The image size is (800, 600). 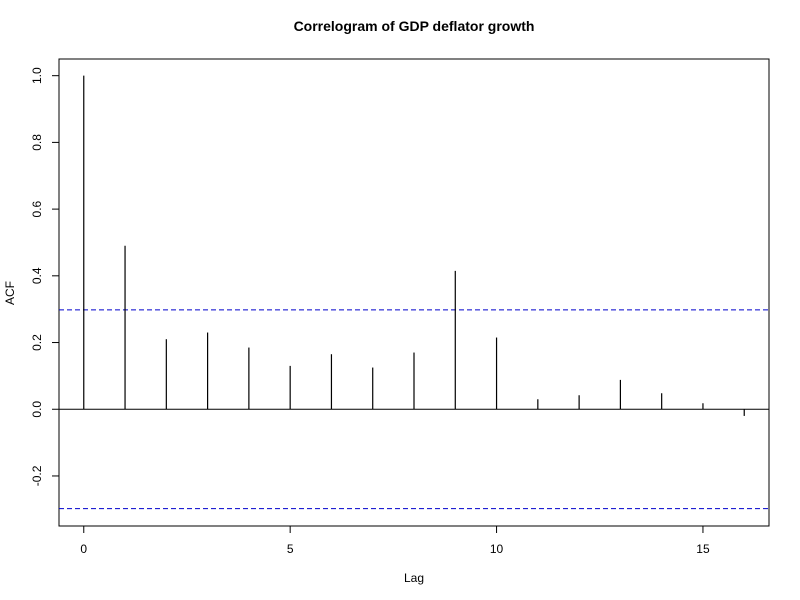 What do you see at coordinates (45, 276) in the screenshot?
I see `y-axis: -0.2 0.0 0.2 0.4 0.6 0.8 1.0` at bounding box center [45, 276].